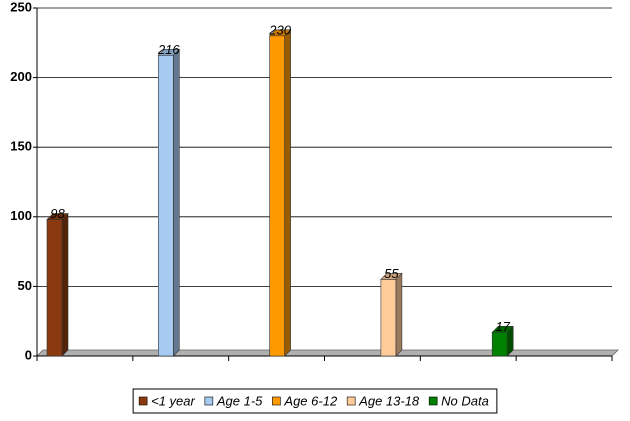  I want to click on y-tick-label: 100, so click(21, 215).